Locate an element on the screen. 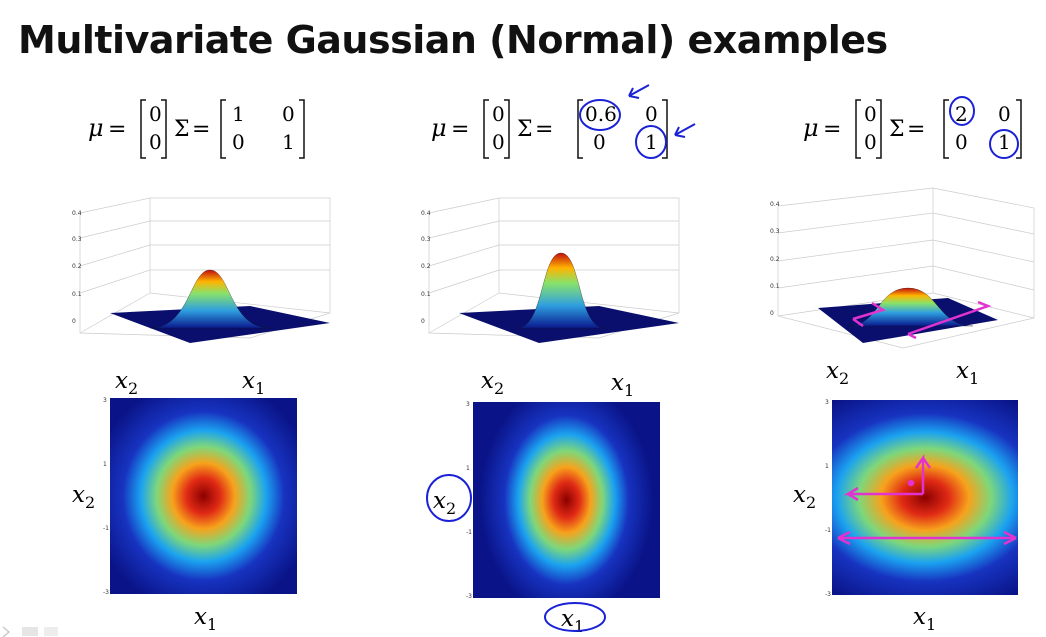 Image resolution: width=1046 pixels, height=637 pixels. parameter-formula: μ = 0 0 Σ = 2 0 0 1 is located at coordinates (912, 127).